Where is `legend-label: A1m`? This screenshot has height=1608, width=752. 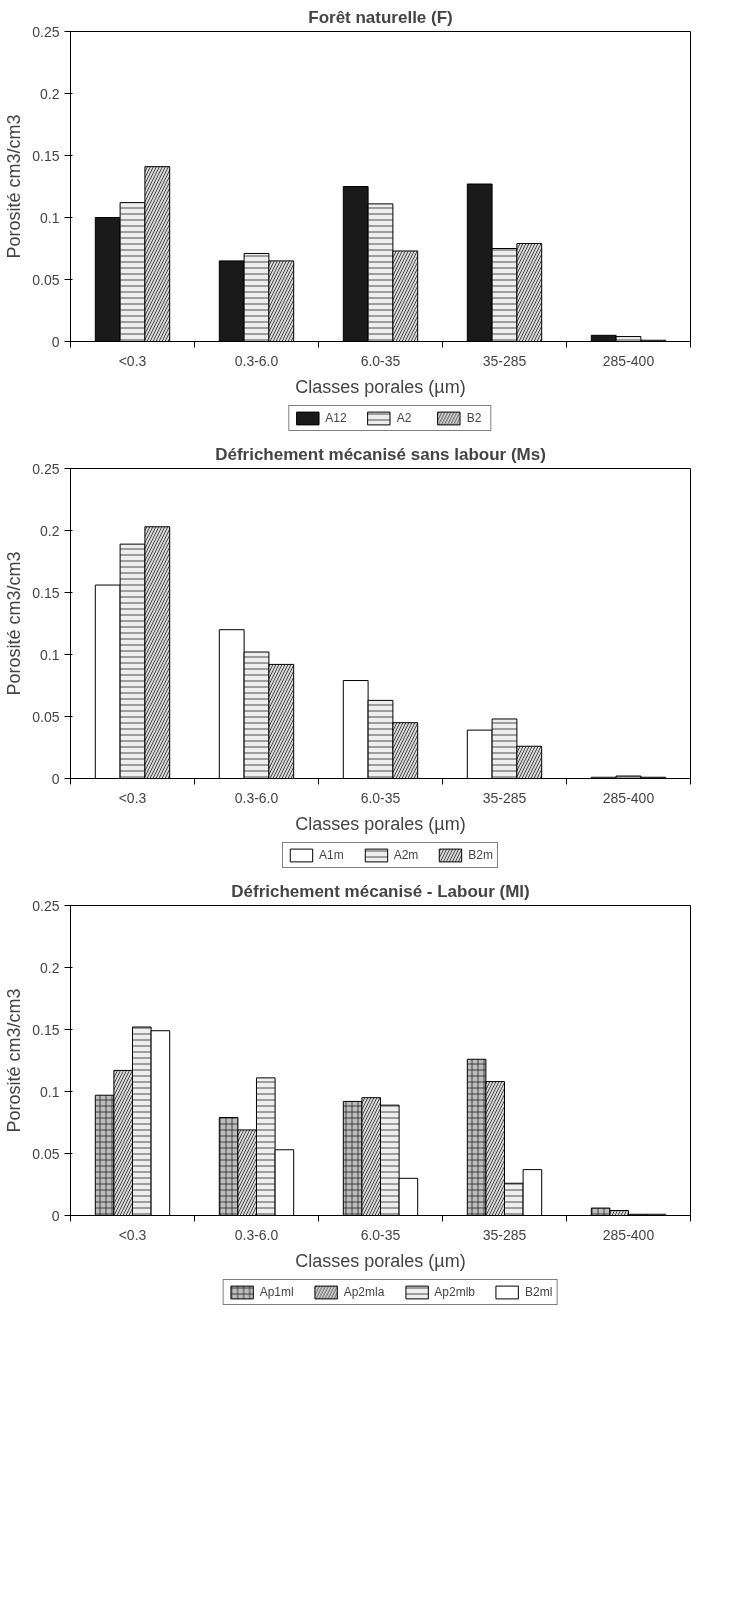 legend-label: A1m is located at coordinates (331, 855).